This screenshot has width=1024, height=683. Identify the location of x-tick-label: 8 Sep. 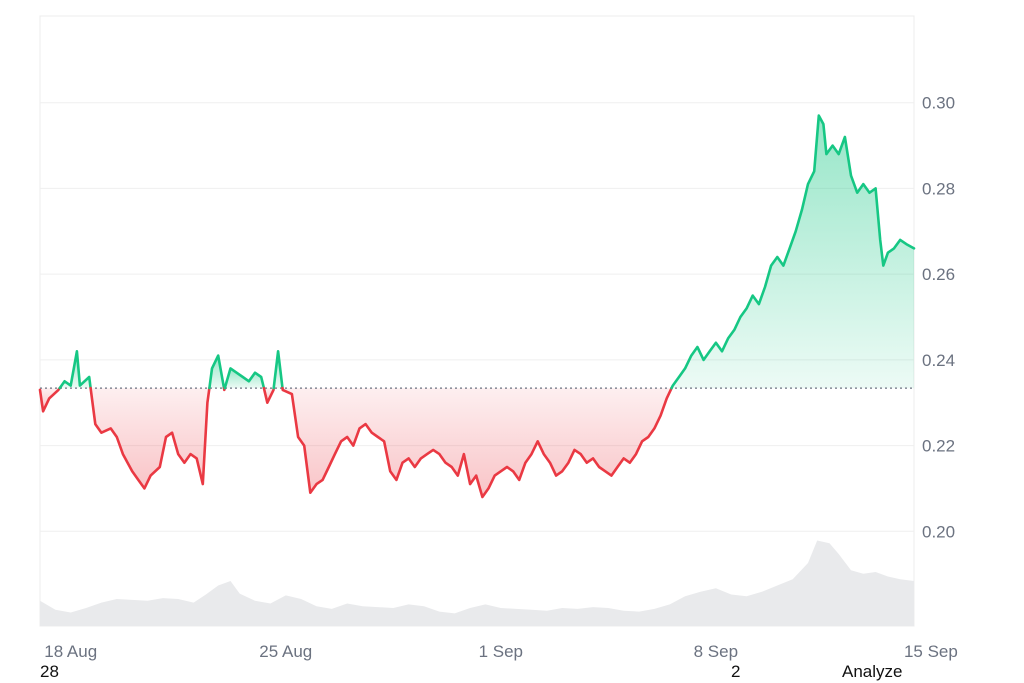
(716, 651).